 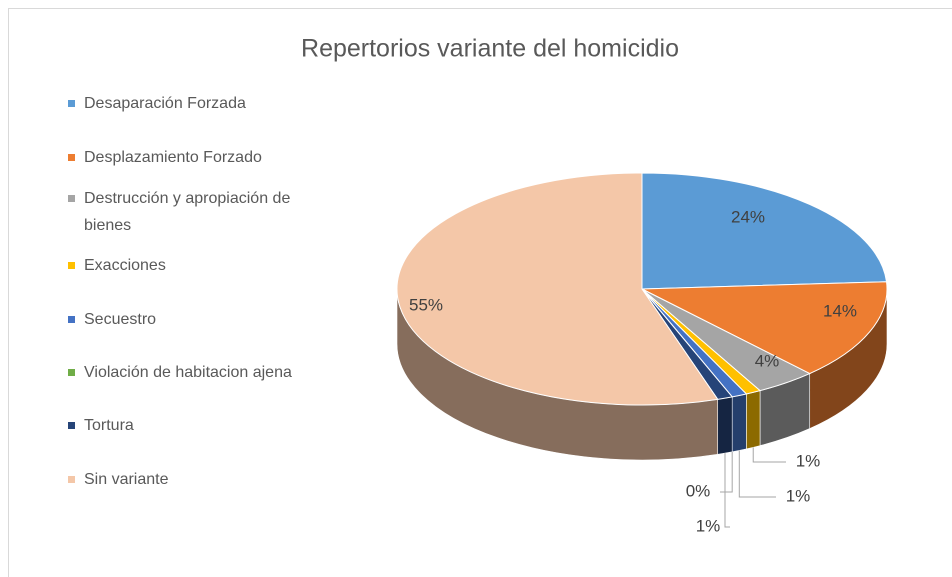 I want to click on data-label: 55%, so click(x=426, y=304).